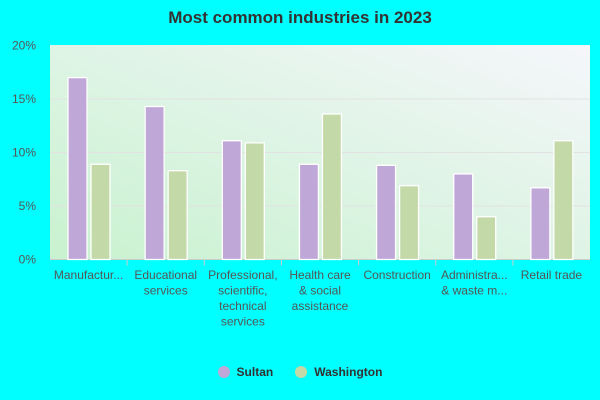 The image size is (600, 400). What do you see at coordinates (320, 306) in the screenshot?
I see `x-tick-label: assistance` at bounding box center [320, 306].